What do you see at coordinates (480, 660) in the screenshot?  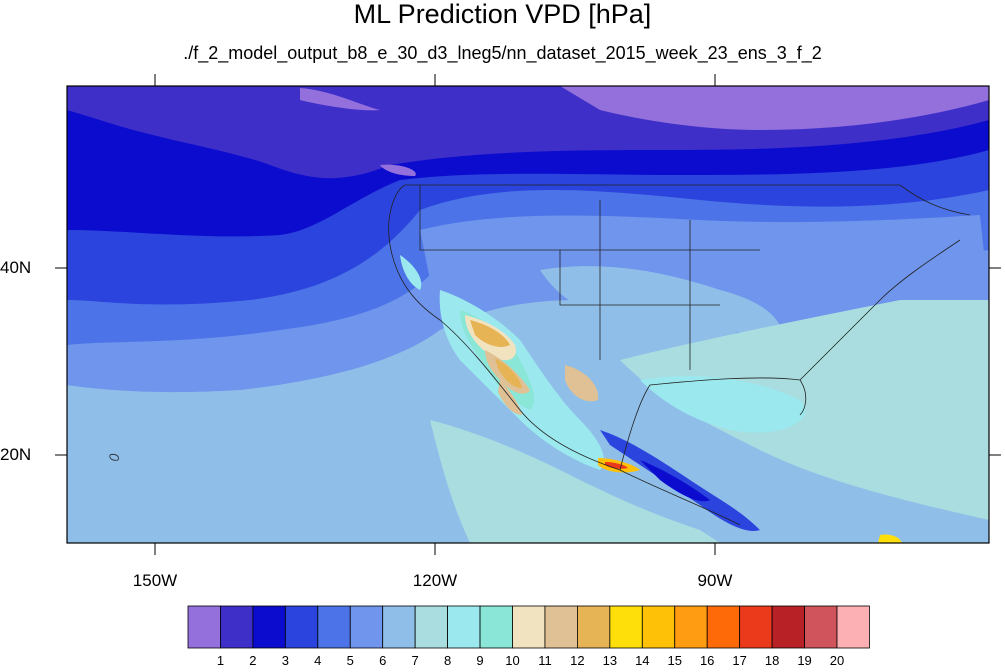 I see `colorbar-label: 9` at bounding box center [480, 660].